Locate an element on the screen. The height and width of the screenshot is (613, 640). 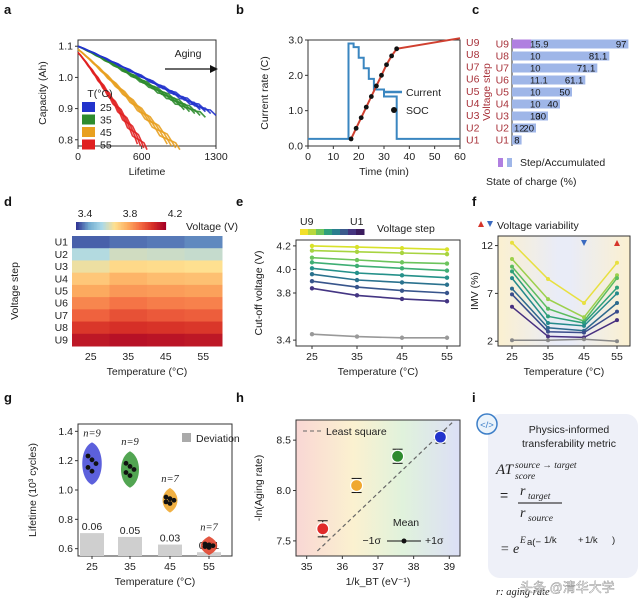
category-label-c: U3 is located at coordinates (503, 117).